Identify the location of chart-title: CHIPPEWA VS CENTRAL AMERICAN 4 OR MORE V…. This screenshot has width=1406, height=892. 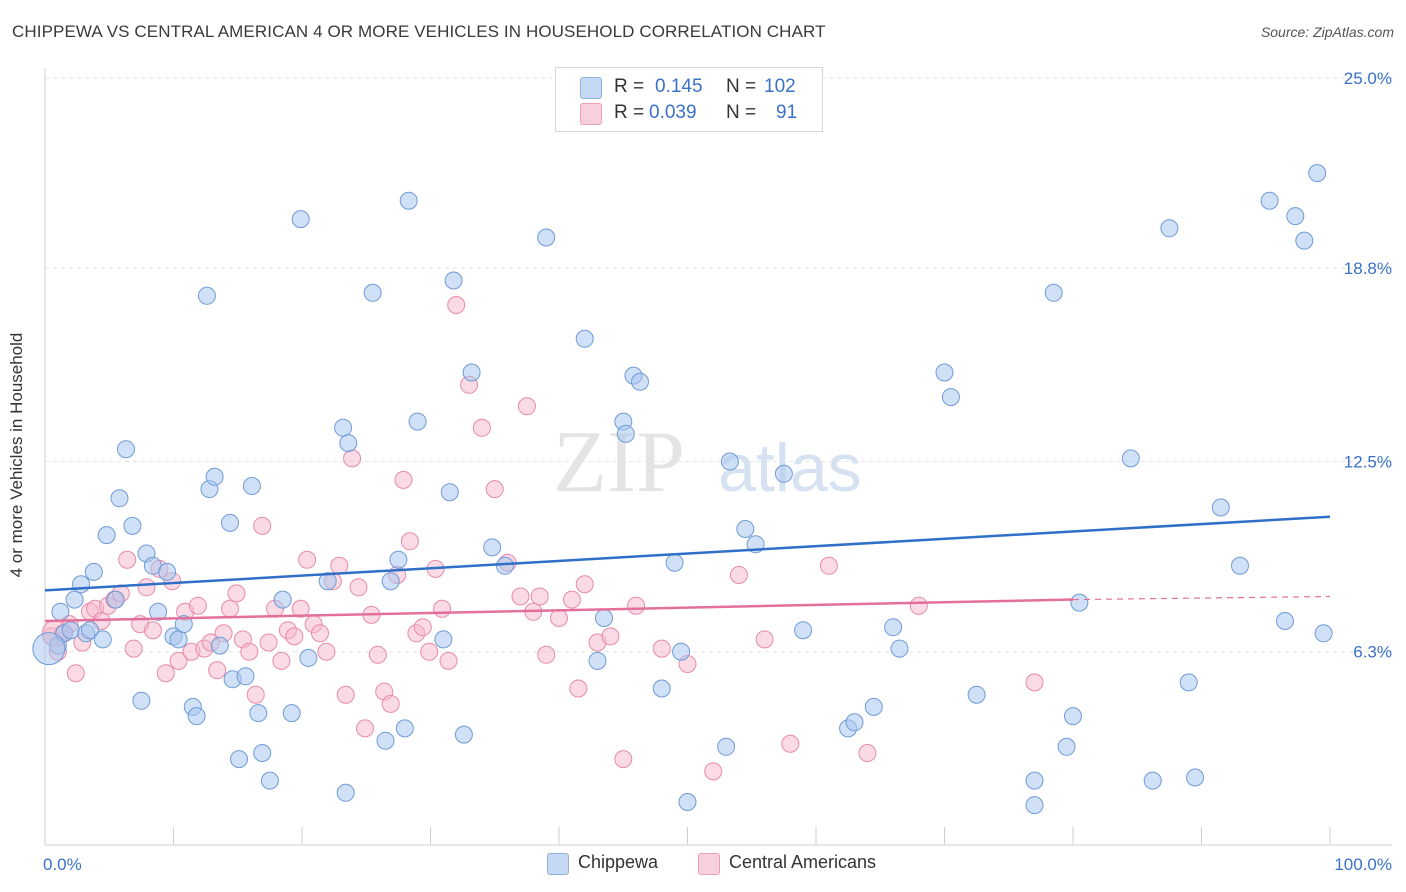
(419, 31).